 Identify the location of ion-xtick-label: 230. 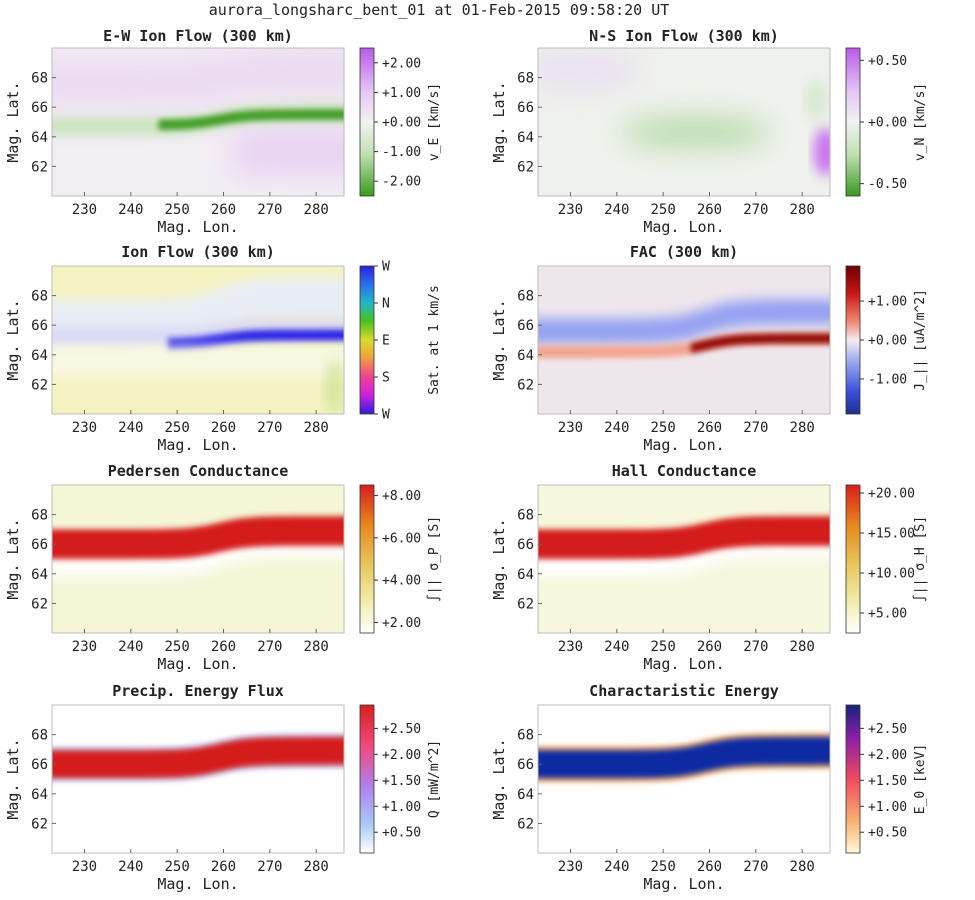
(84, 428).